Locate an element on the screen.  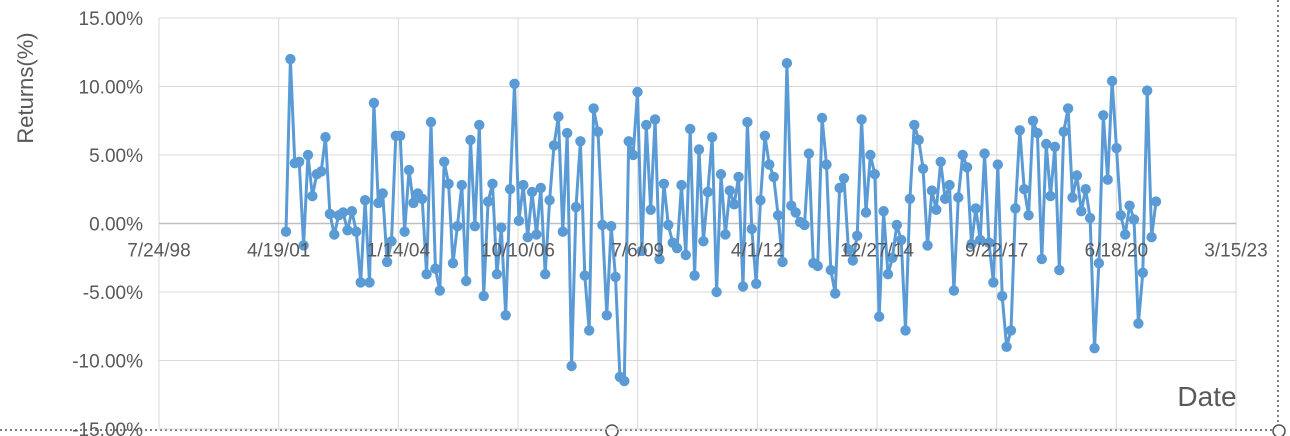
resize-handle-bottom-center is located at coordinates (612, 430).